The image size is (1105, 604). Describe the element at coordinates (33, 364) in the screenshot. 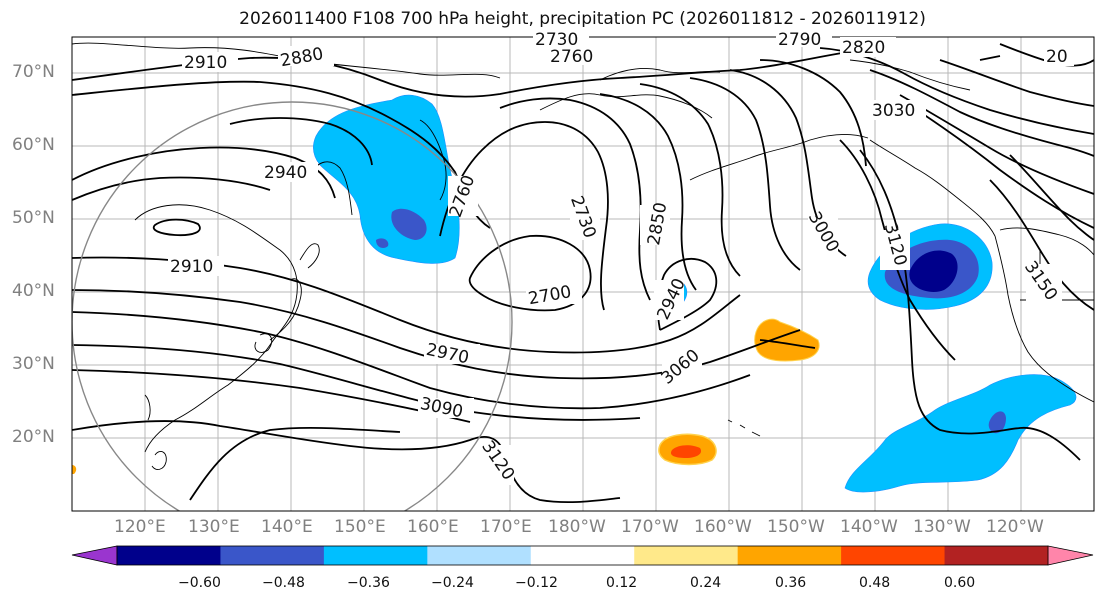

I see `lat-label: 30°N` at that location.